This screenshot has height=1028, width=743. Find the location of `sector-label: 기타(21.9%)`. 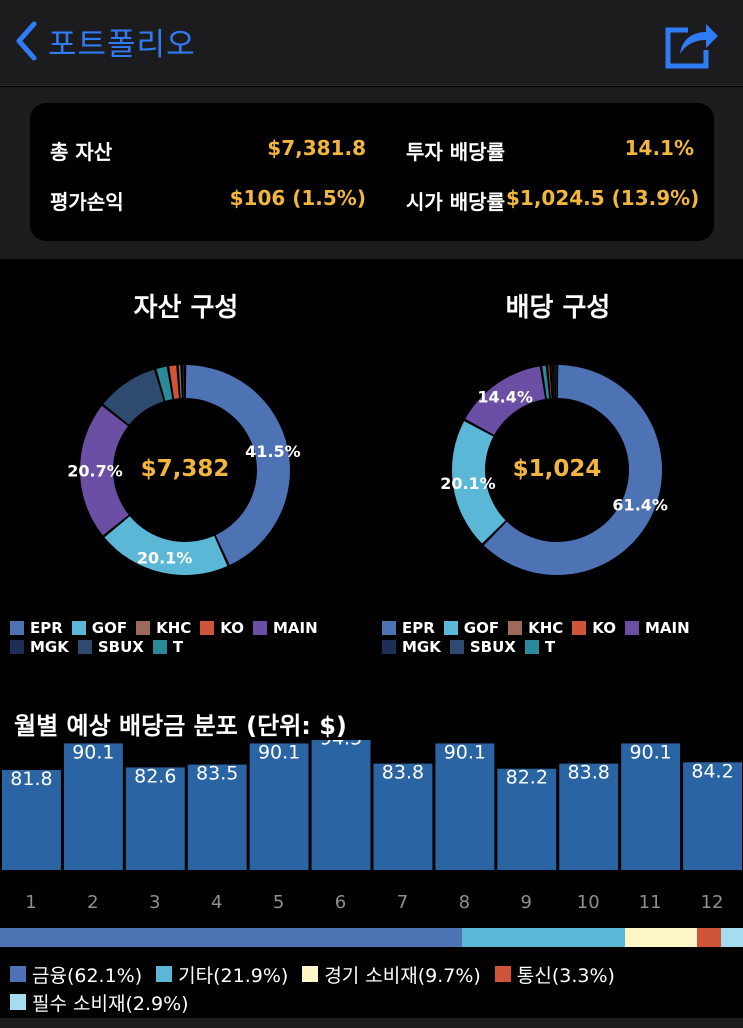

sector-label: 기타(21.9%) is located at coordinates (233, 975).